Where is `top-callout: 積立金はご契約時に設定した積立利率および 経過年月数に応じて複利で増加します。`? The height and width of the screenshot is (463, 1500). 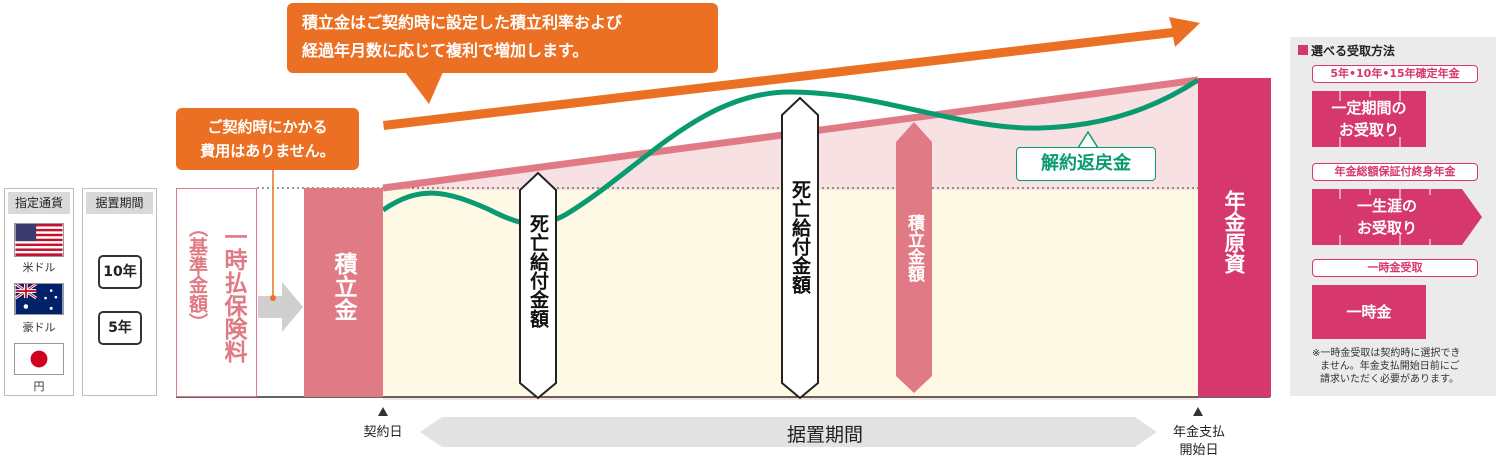 top-callout: 積立金はご契約時に設定した積立利率および 経過年月数に応じて複利で増加します。 is located at coordinates (502, 38).